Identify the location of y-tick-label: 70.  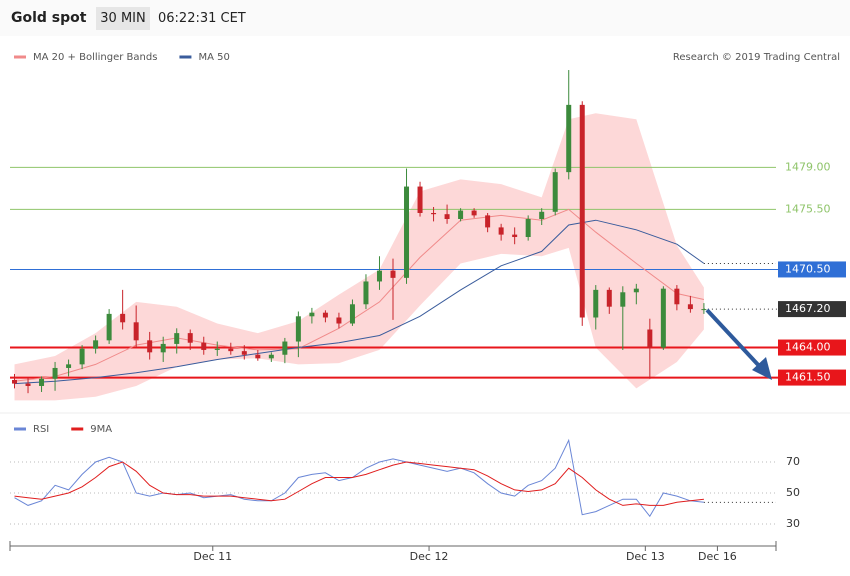
(793, 461).